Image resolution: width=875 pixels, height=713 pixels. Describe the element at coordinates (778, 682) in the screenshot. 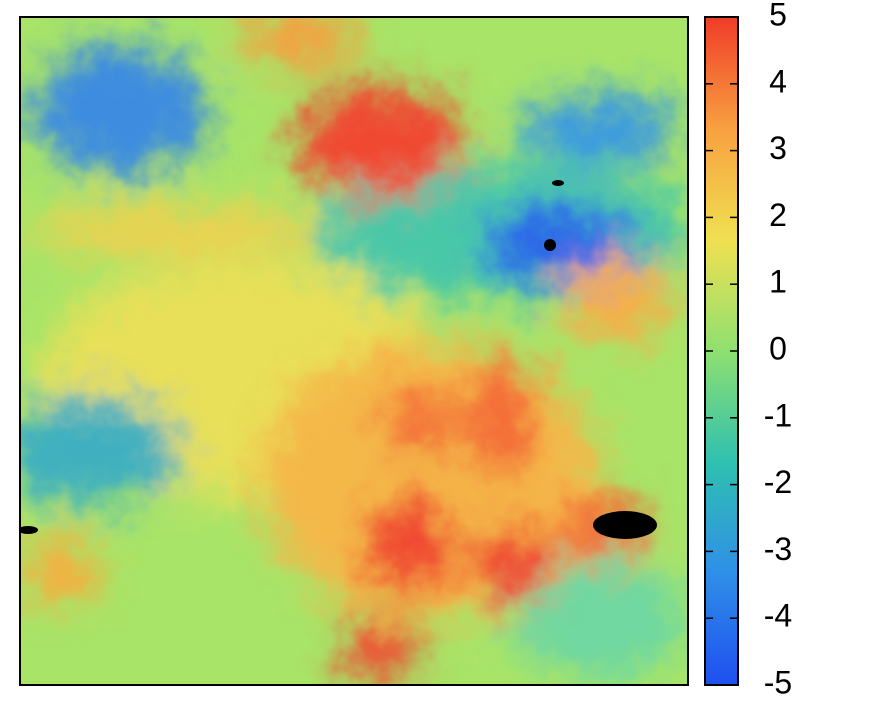

I see `colorbar-tick-label: -5` at that location.